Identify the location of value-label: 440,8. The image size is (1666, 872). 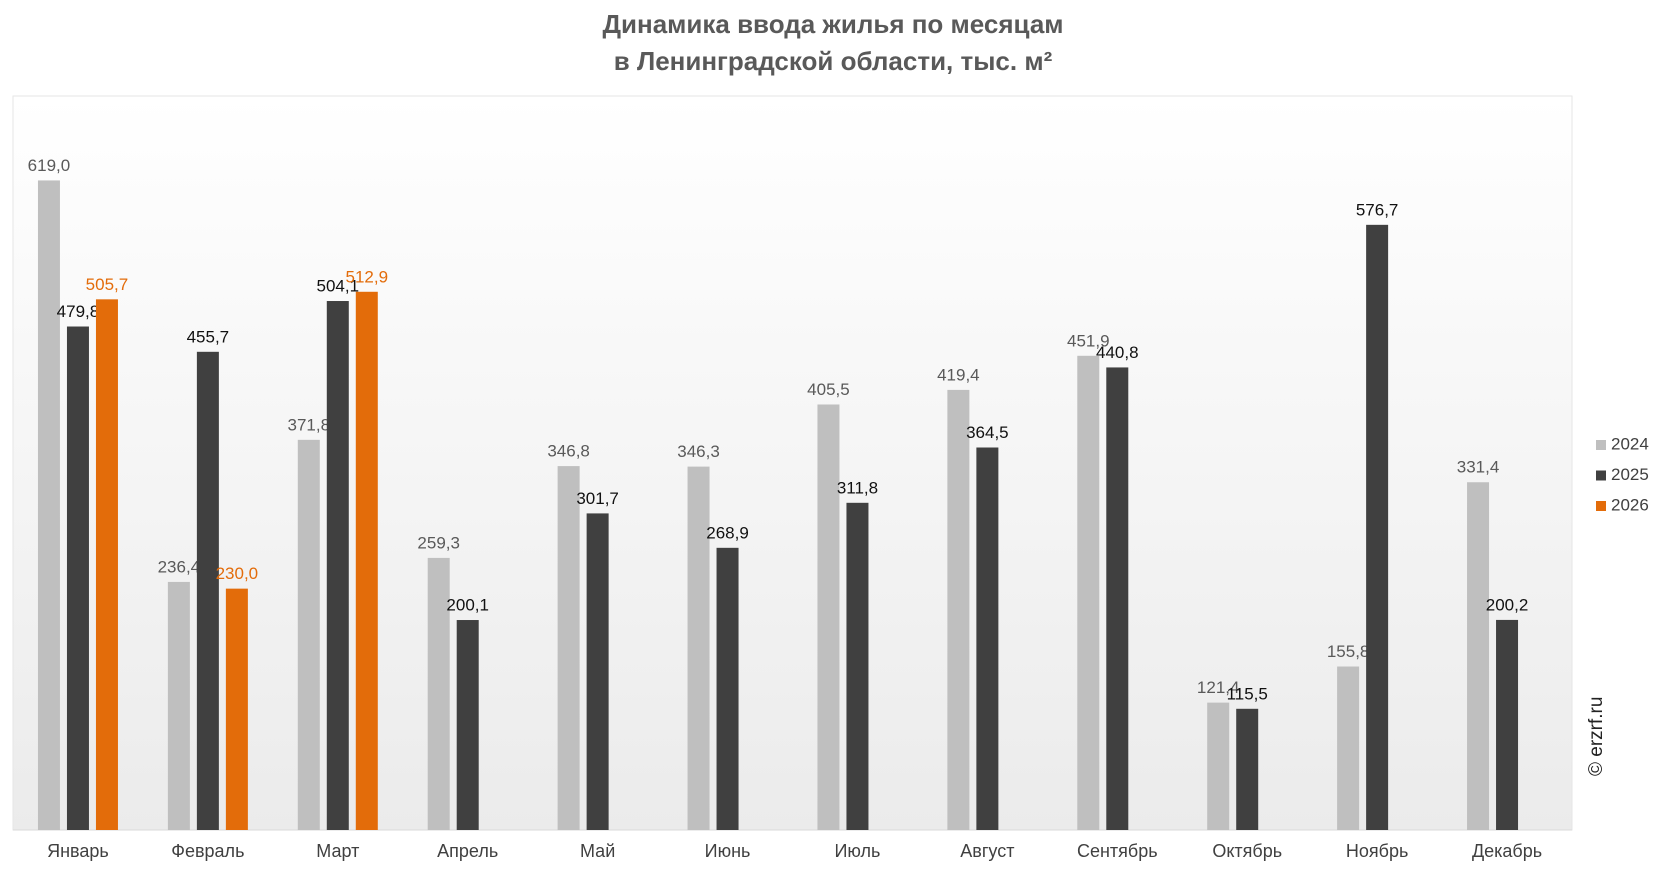
(1117, 352).